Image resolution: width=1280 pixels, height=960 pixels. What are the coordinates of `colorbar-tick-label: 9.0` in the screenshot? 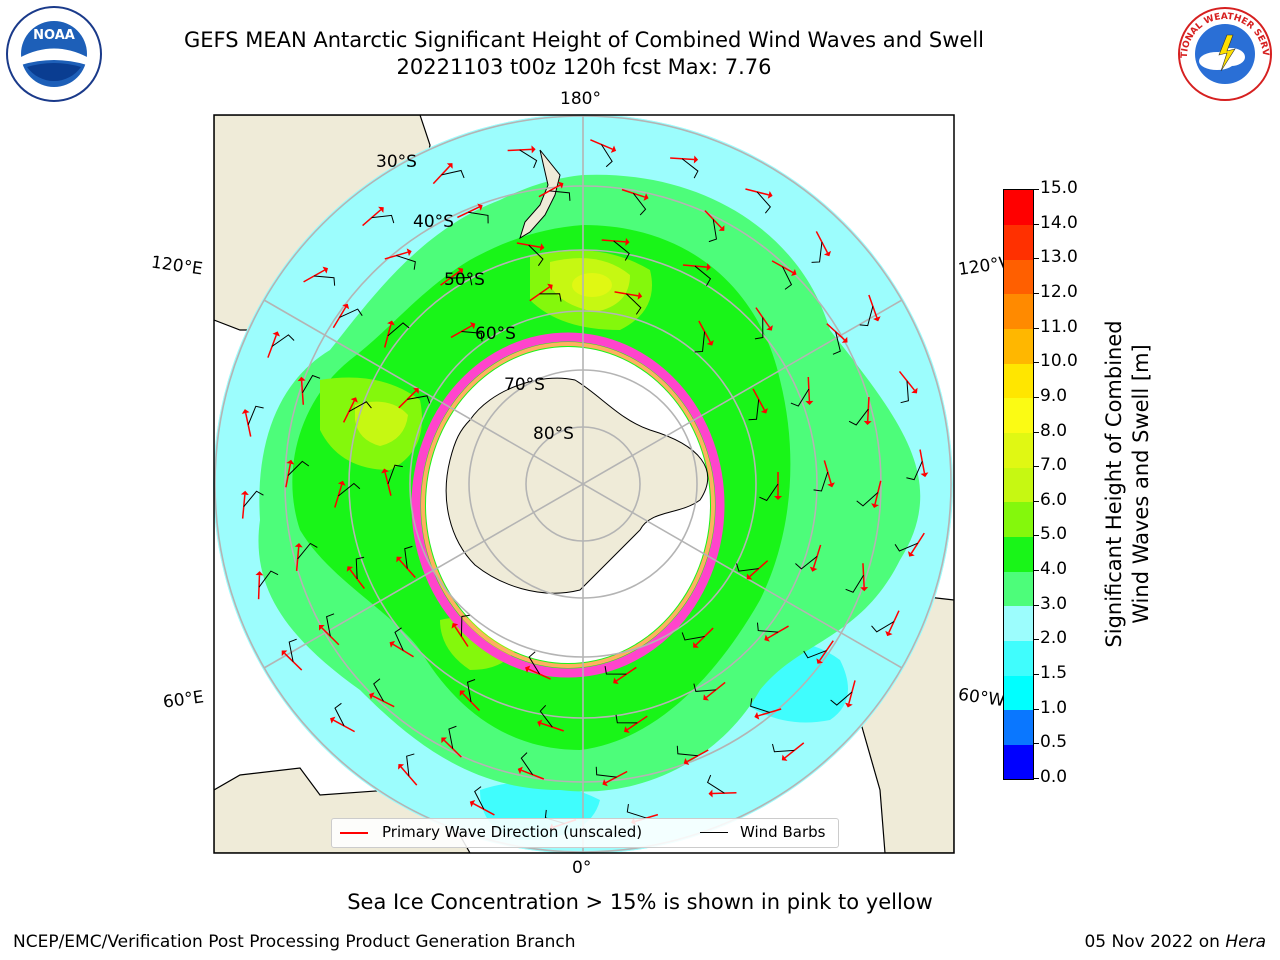 It's located at (1054, 395).